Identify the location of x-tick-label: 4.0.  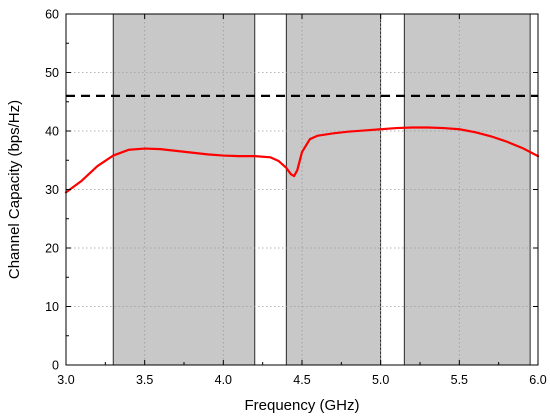
(223, 380).